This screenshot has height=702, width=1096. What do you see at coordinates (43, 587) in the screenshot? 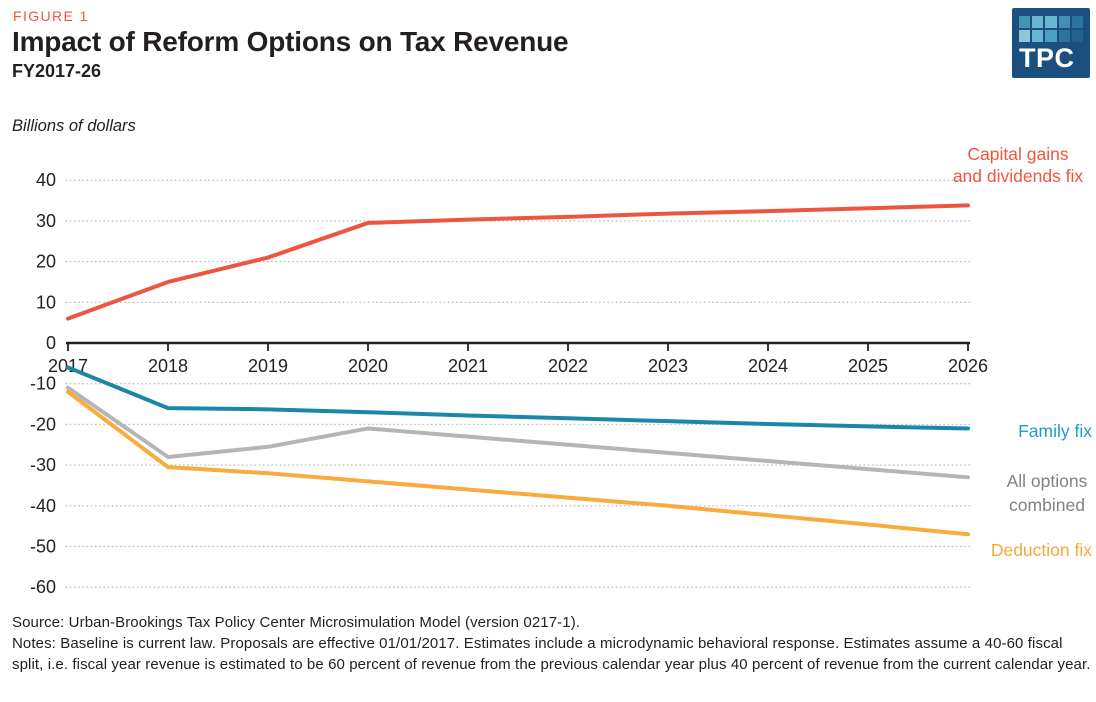
I see `svg-text: -60` at bounding box center [43, 587].